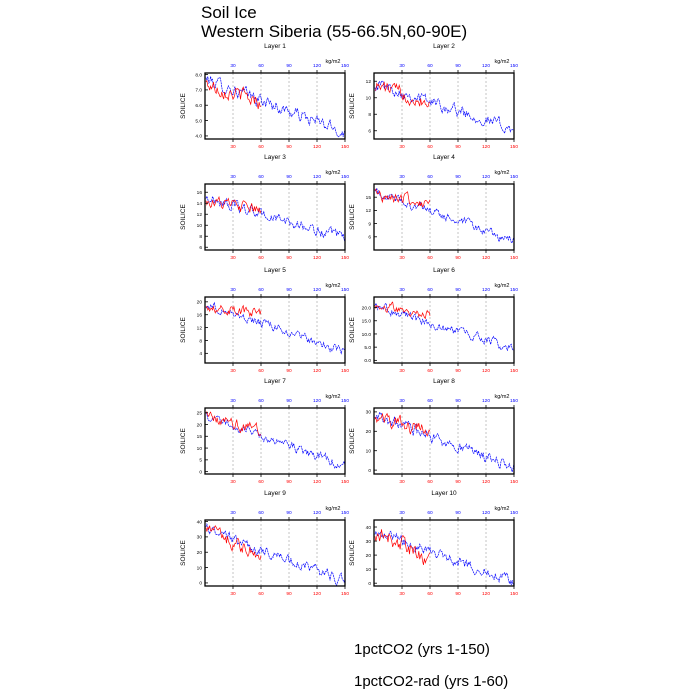 This screenshot has width=700, height=700. I want to click on figure-title: Soil Ice, so click(229, 12).